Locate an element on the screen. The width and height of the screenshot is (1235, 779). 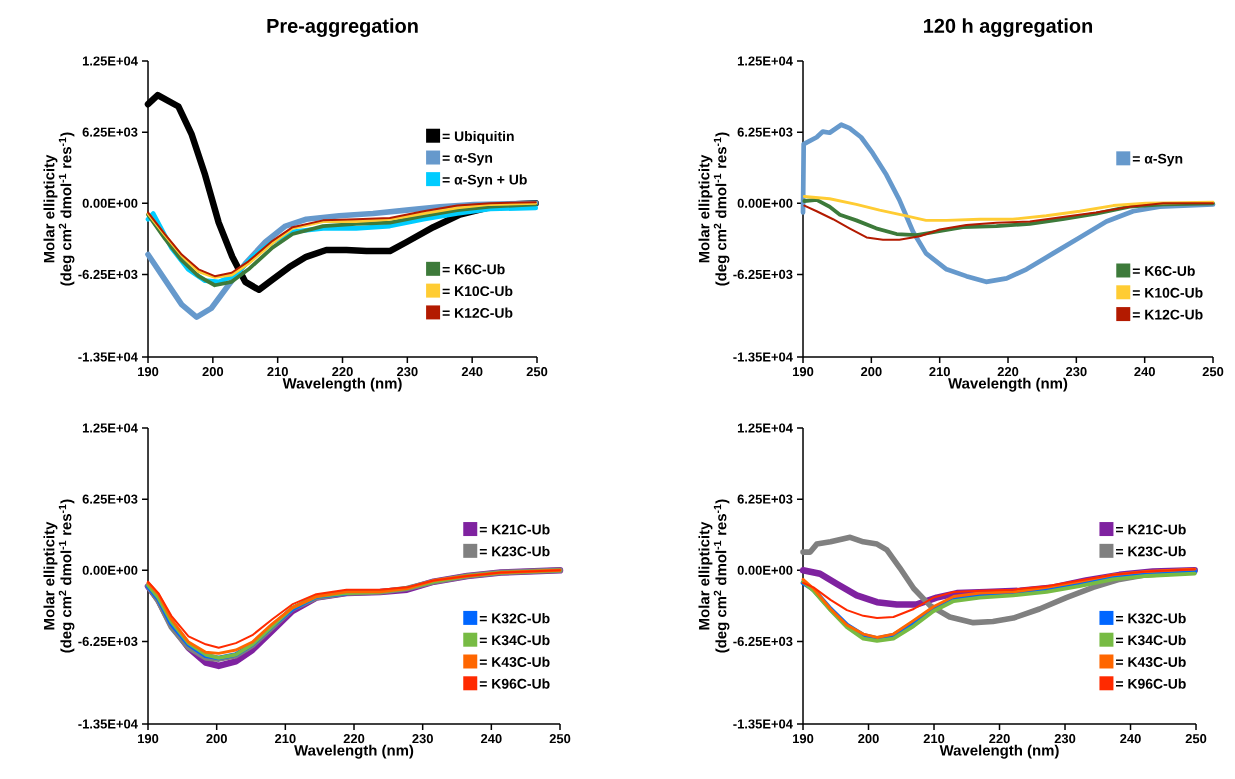
chart-title: 120 h aggregation is located at coordinates (1008, 27).